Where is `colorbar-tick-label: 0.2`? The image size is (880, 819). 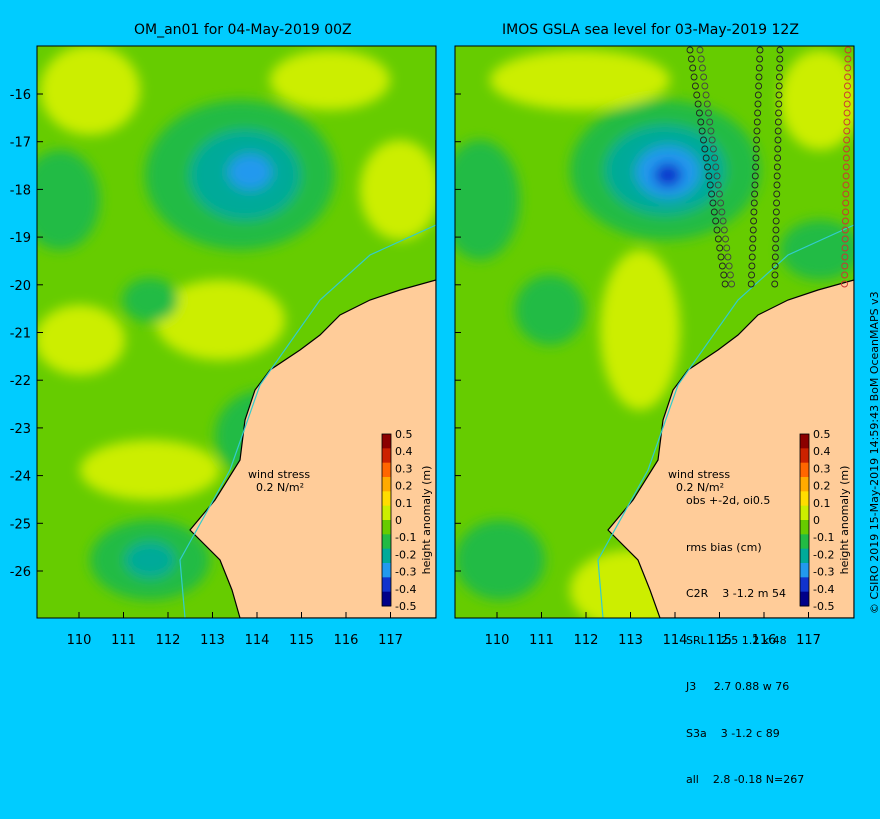 colorbar-tick-label: 0.2 is located at coordinates (404, 486).